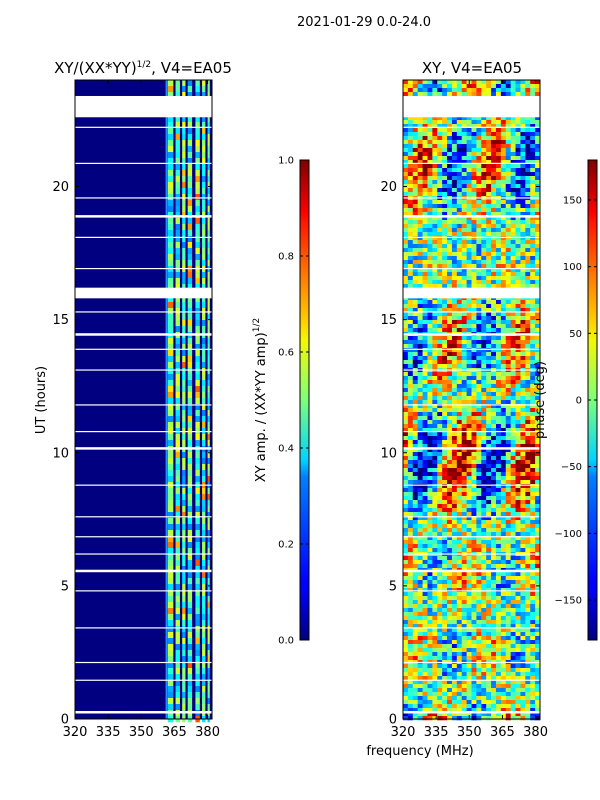 The height and width of the screenshot is (800, 600). What do you see at coordinates (41, 400) in the screenshot?
I see `amplitude-y-axis-label: UT (hours)` at bounding box center [41, 400].